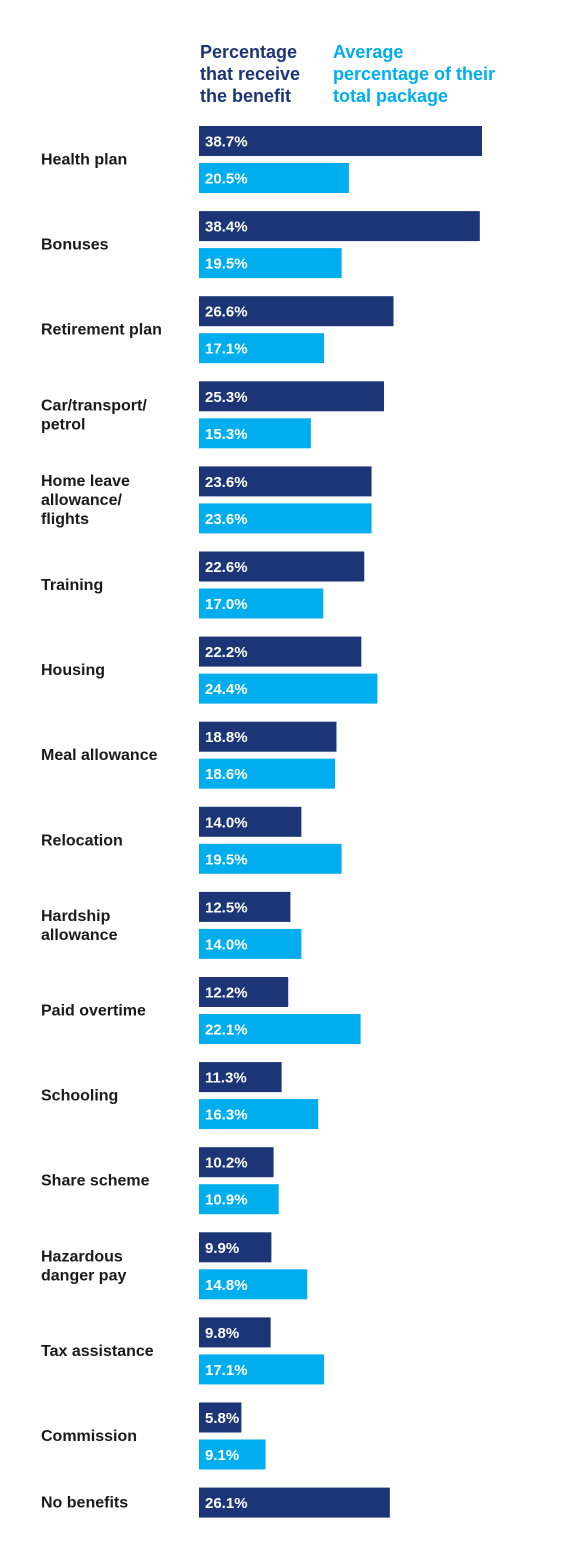  I want to click on value-label: 12.5%, so click(226, 907).